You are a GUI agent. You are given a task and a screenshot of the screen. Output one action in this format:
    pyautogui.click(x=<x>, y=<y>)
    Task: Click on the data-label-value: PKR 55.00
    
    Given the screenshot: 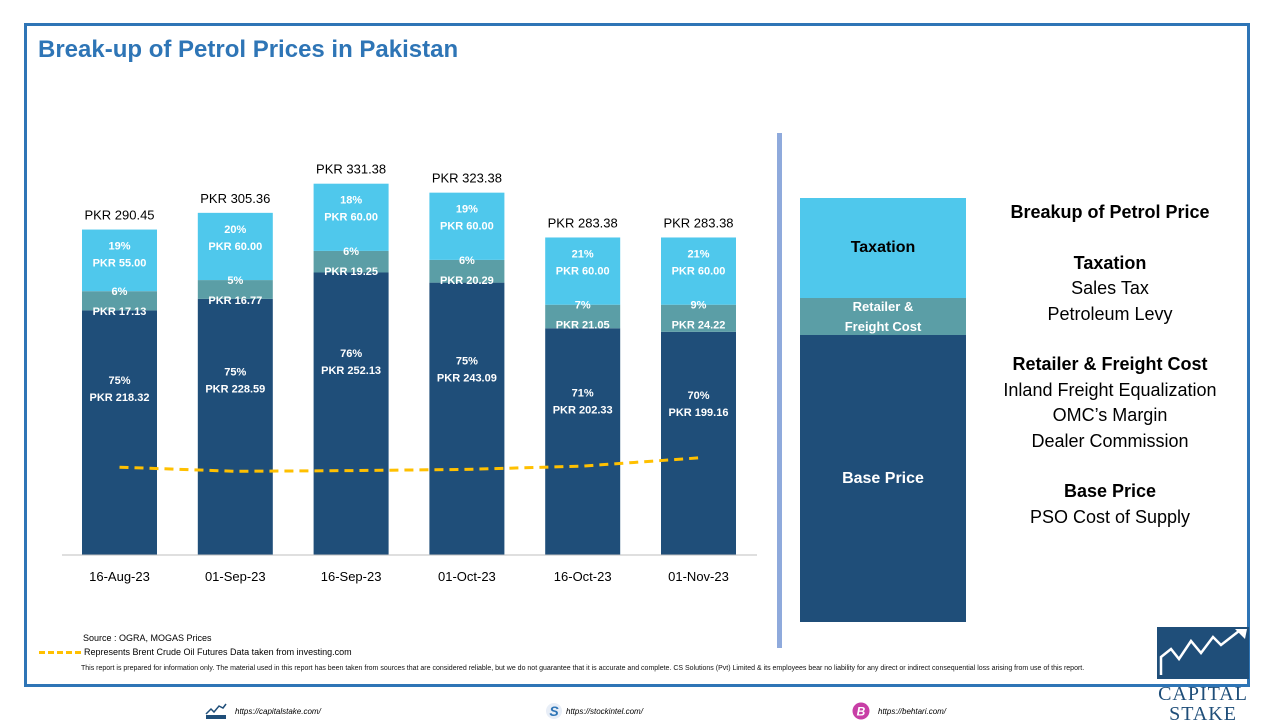 What is the action you would take?
    pyautogui.click(x=120, y=264)
    